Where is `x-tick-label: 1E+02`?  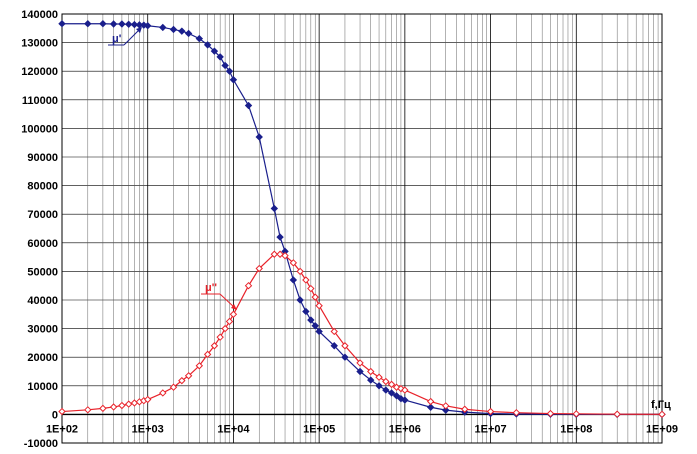
x-tick-label: 1E+02 is located at coordinates (62, 429).